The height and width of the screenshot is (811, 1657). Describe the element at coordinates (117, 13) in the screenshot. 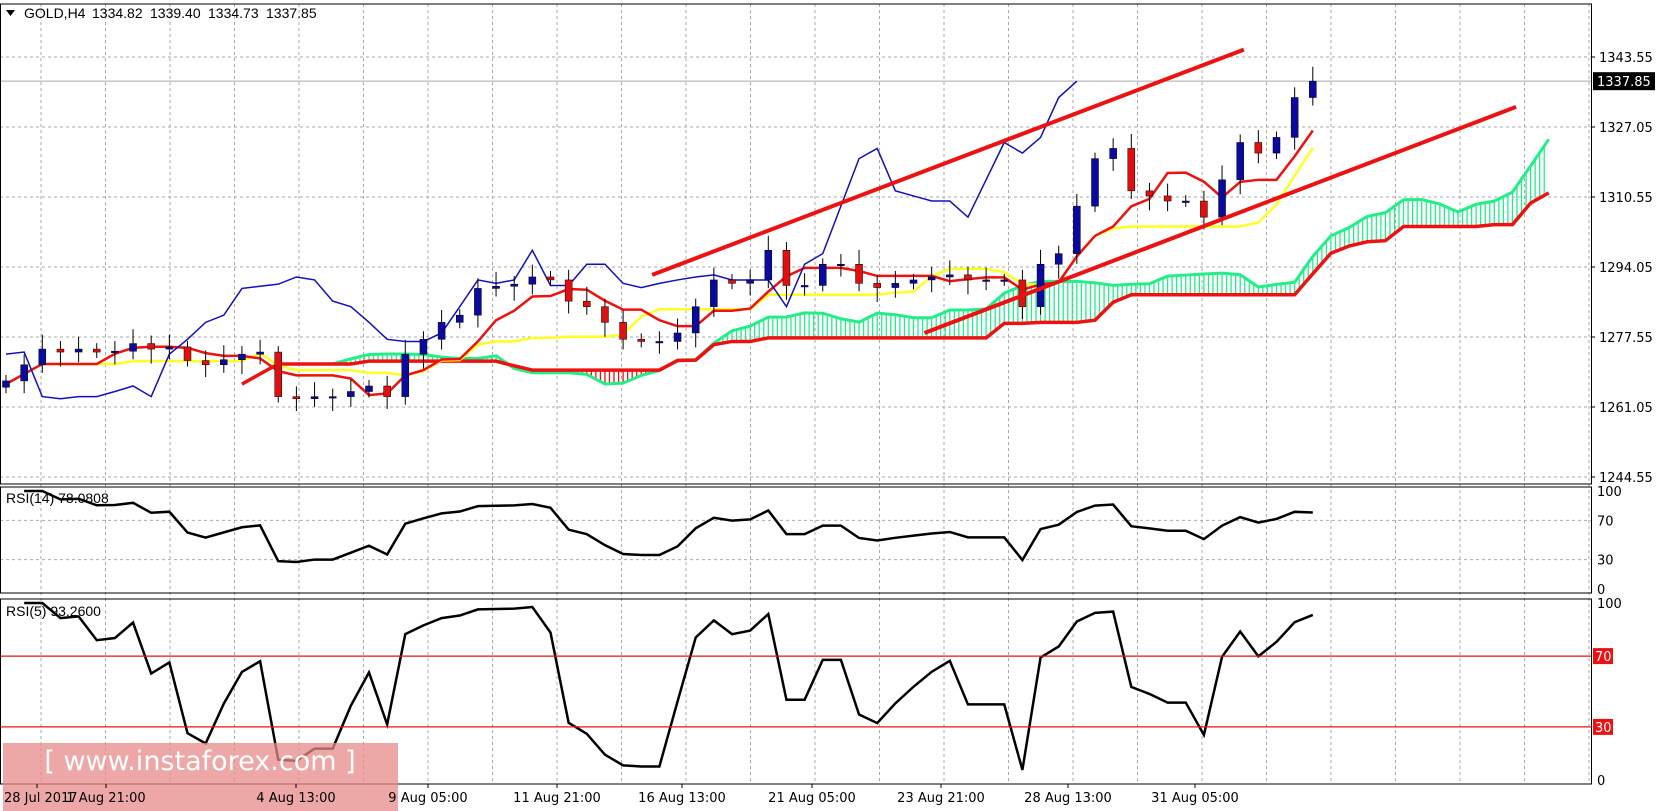

I see `ohlc-open: 1334.82` at that location.